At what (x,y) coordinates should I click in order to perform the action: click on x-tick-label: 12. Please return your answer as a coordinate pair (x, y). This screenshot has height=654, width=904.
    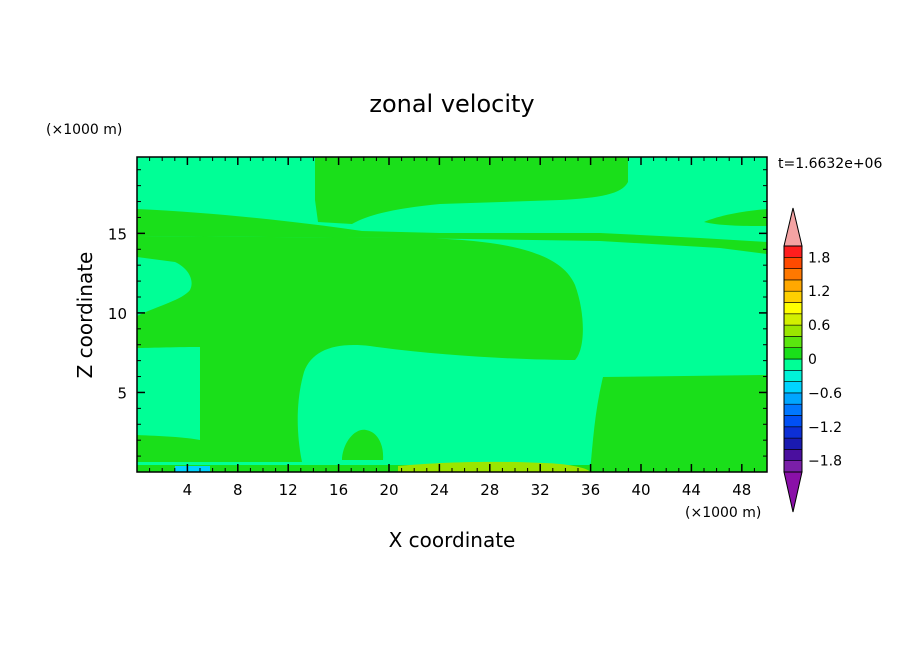
    Looking at the image, I should click on (288, 490).